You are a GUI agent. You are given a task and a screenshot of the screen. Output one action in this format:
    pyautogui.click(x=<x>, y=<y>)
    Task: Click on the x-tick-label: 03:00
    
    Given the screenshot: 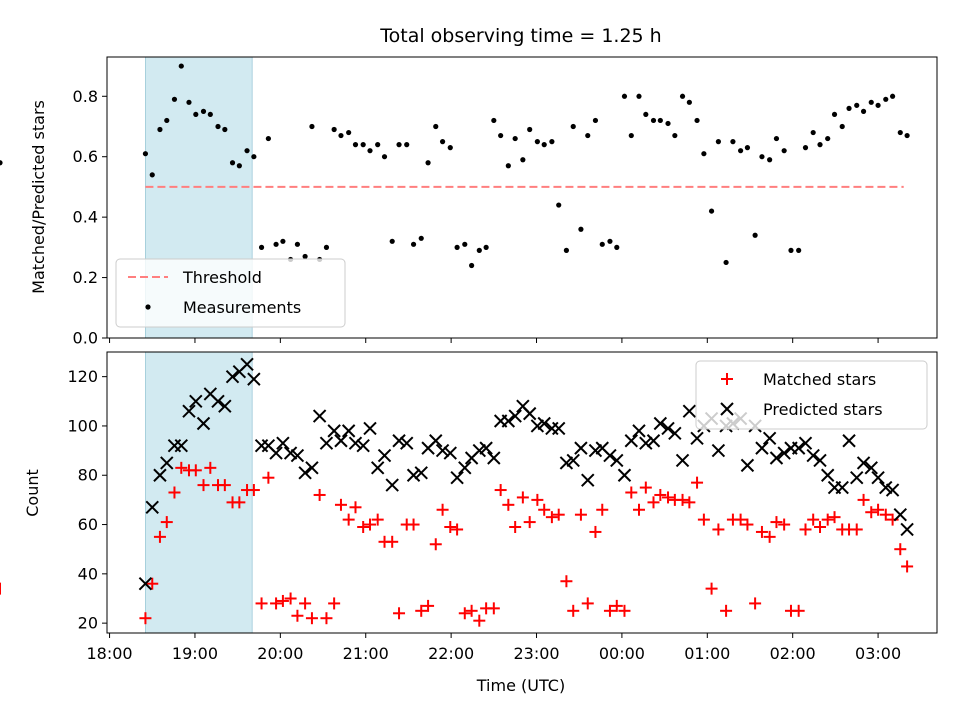 What is the action you would take?
    pyautogui.click(x=878, y=653)
    